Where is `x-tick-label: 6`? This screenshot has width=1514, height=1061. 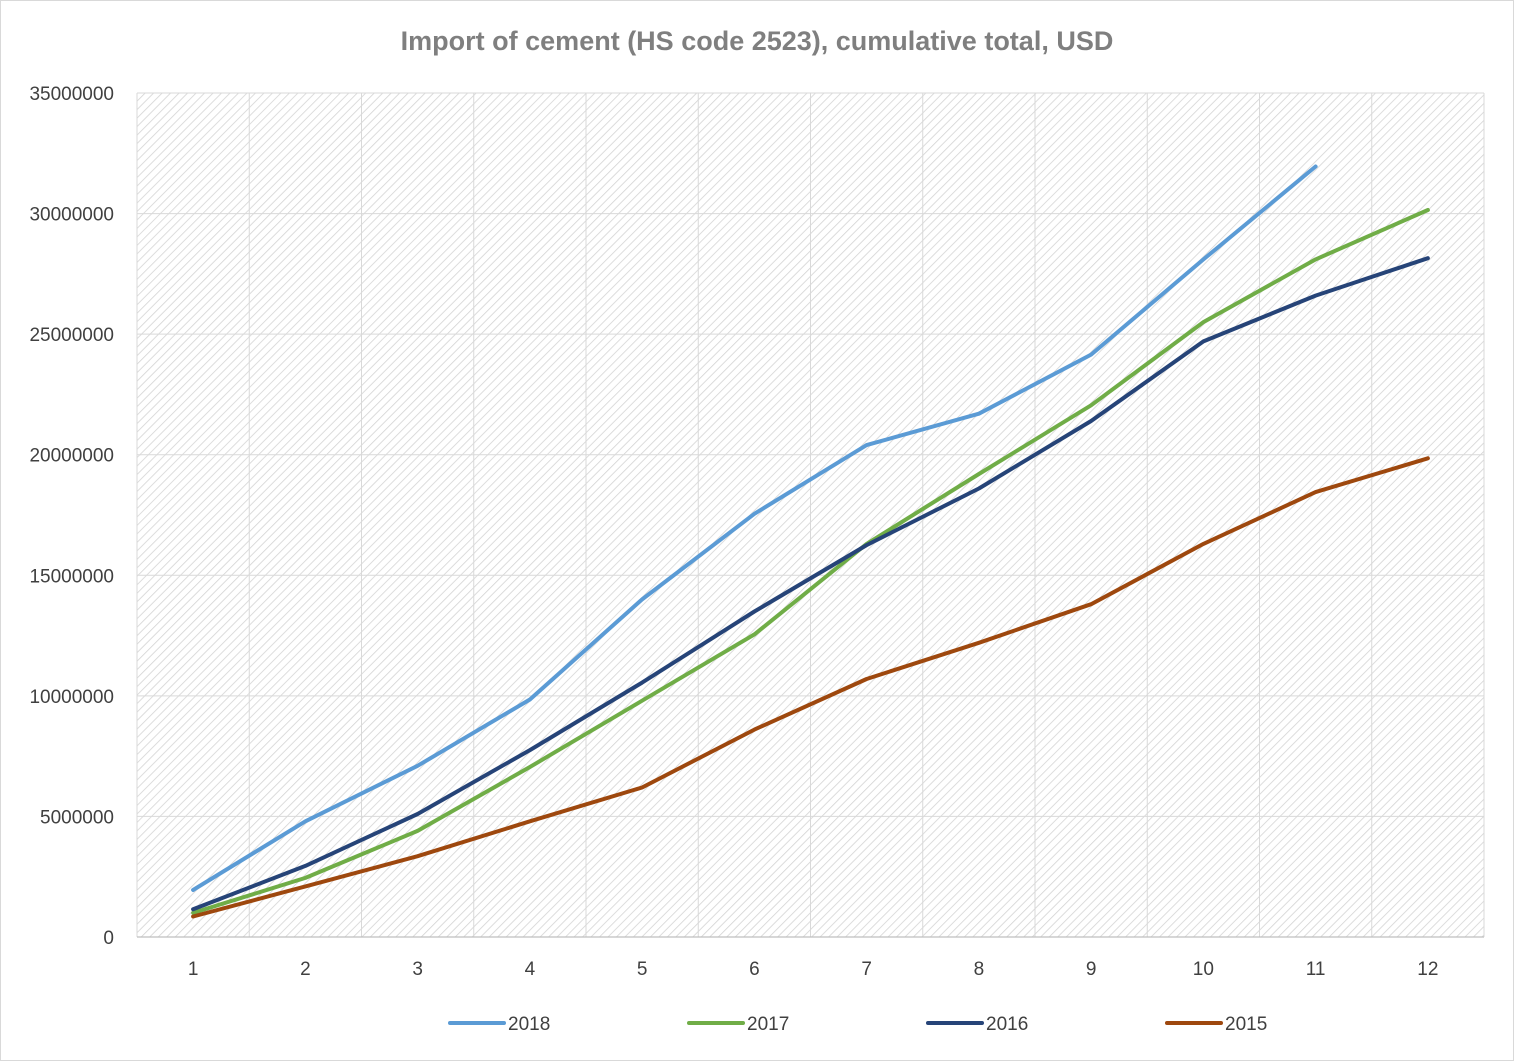 x-tick-label: 6 is located at coordinates (754, 969).